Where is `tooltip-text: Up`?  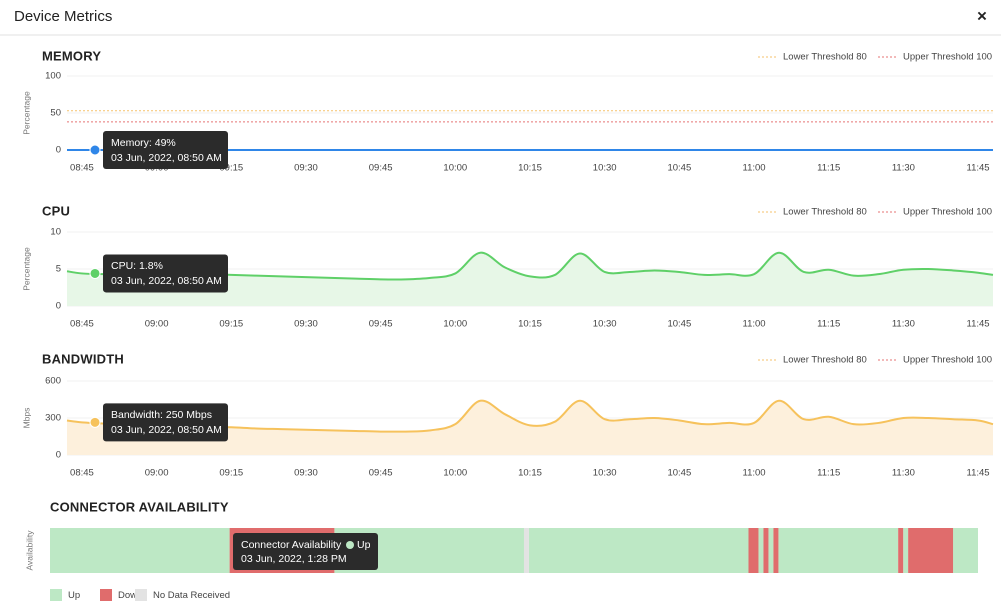 tooltip-text: Up is located at coordinates (364, 545).